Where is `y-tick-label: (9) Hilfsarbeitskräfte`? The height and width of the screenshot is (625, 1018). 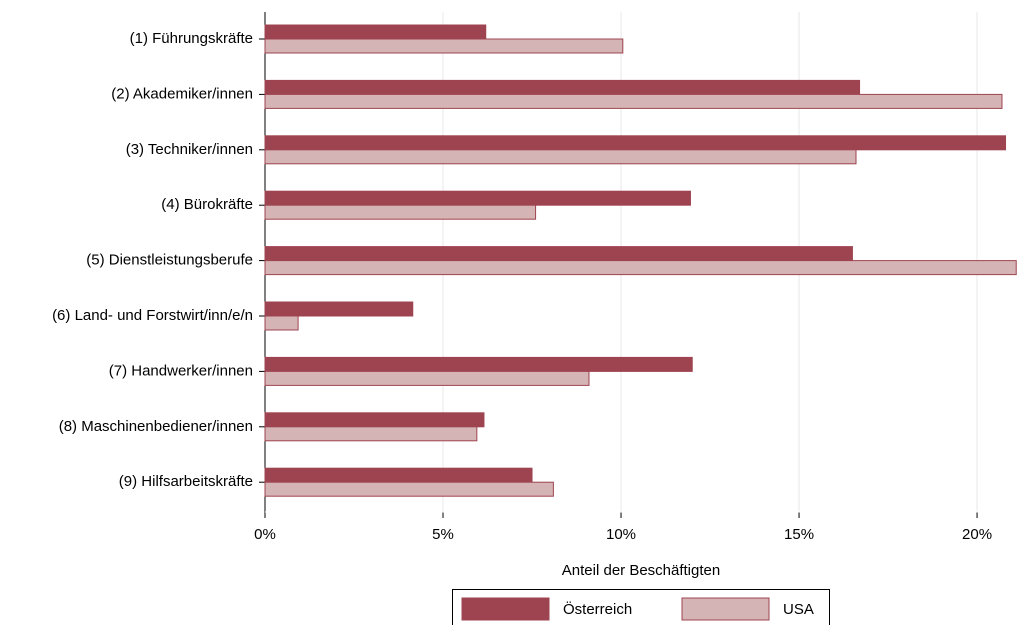 y-tick-label: (9) Hilfsarbeitskräfte is located at coordinates (186, 481).